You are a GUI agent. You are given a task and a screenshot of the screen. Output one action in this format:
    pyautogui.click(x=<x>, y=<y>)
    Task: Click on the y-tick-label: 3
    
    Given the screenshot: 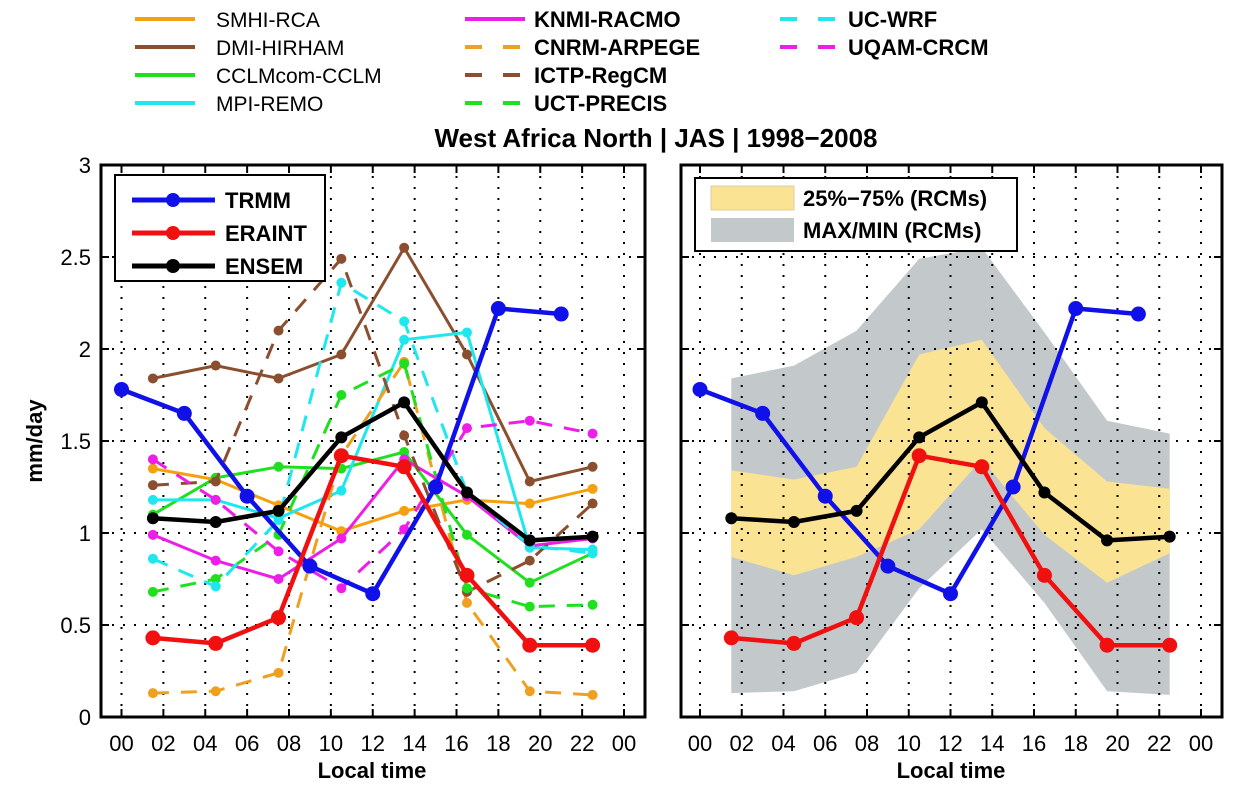 What is the action you would take?
    pyautogui.click(x=85, y=165)
    